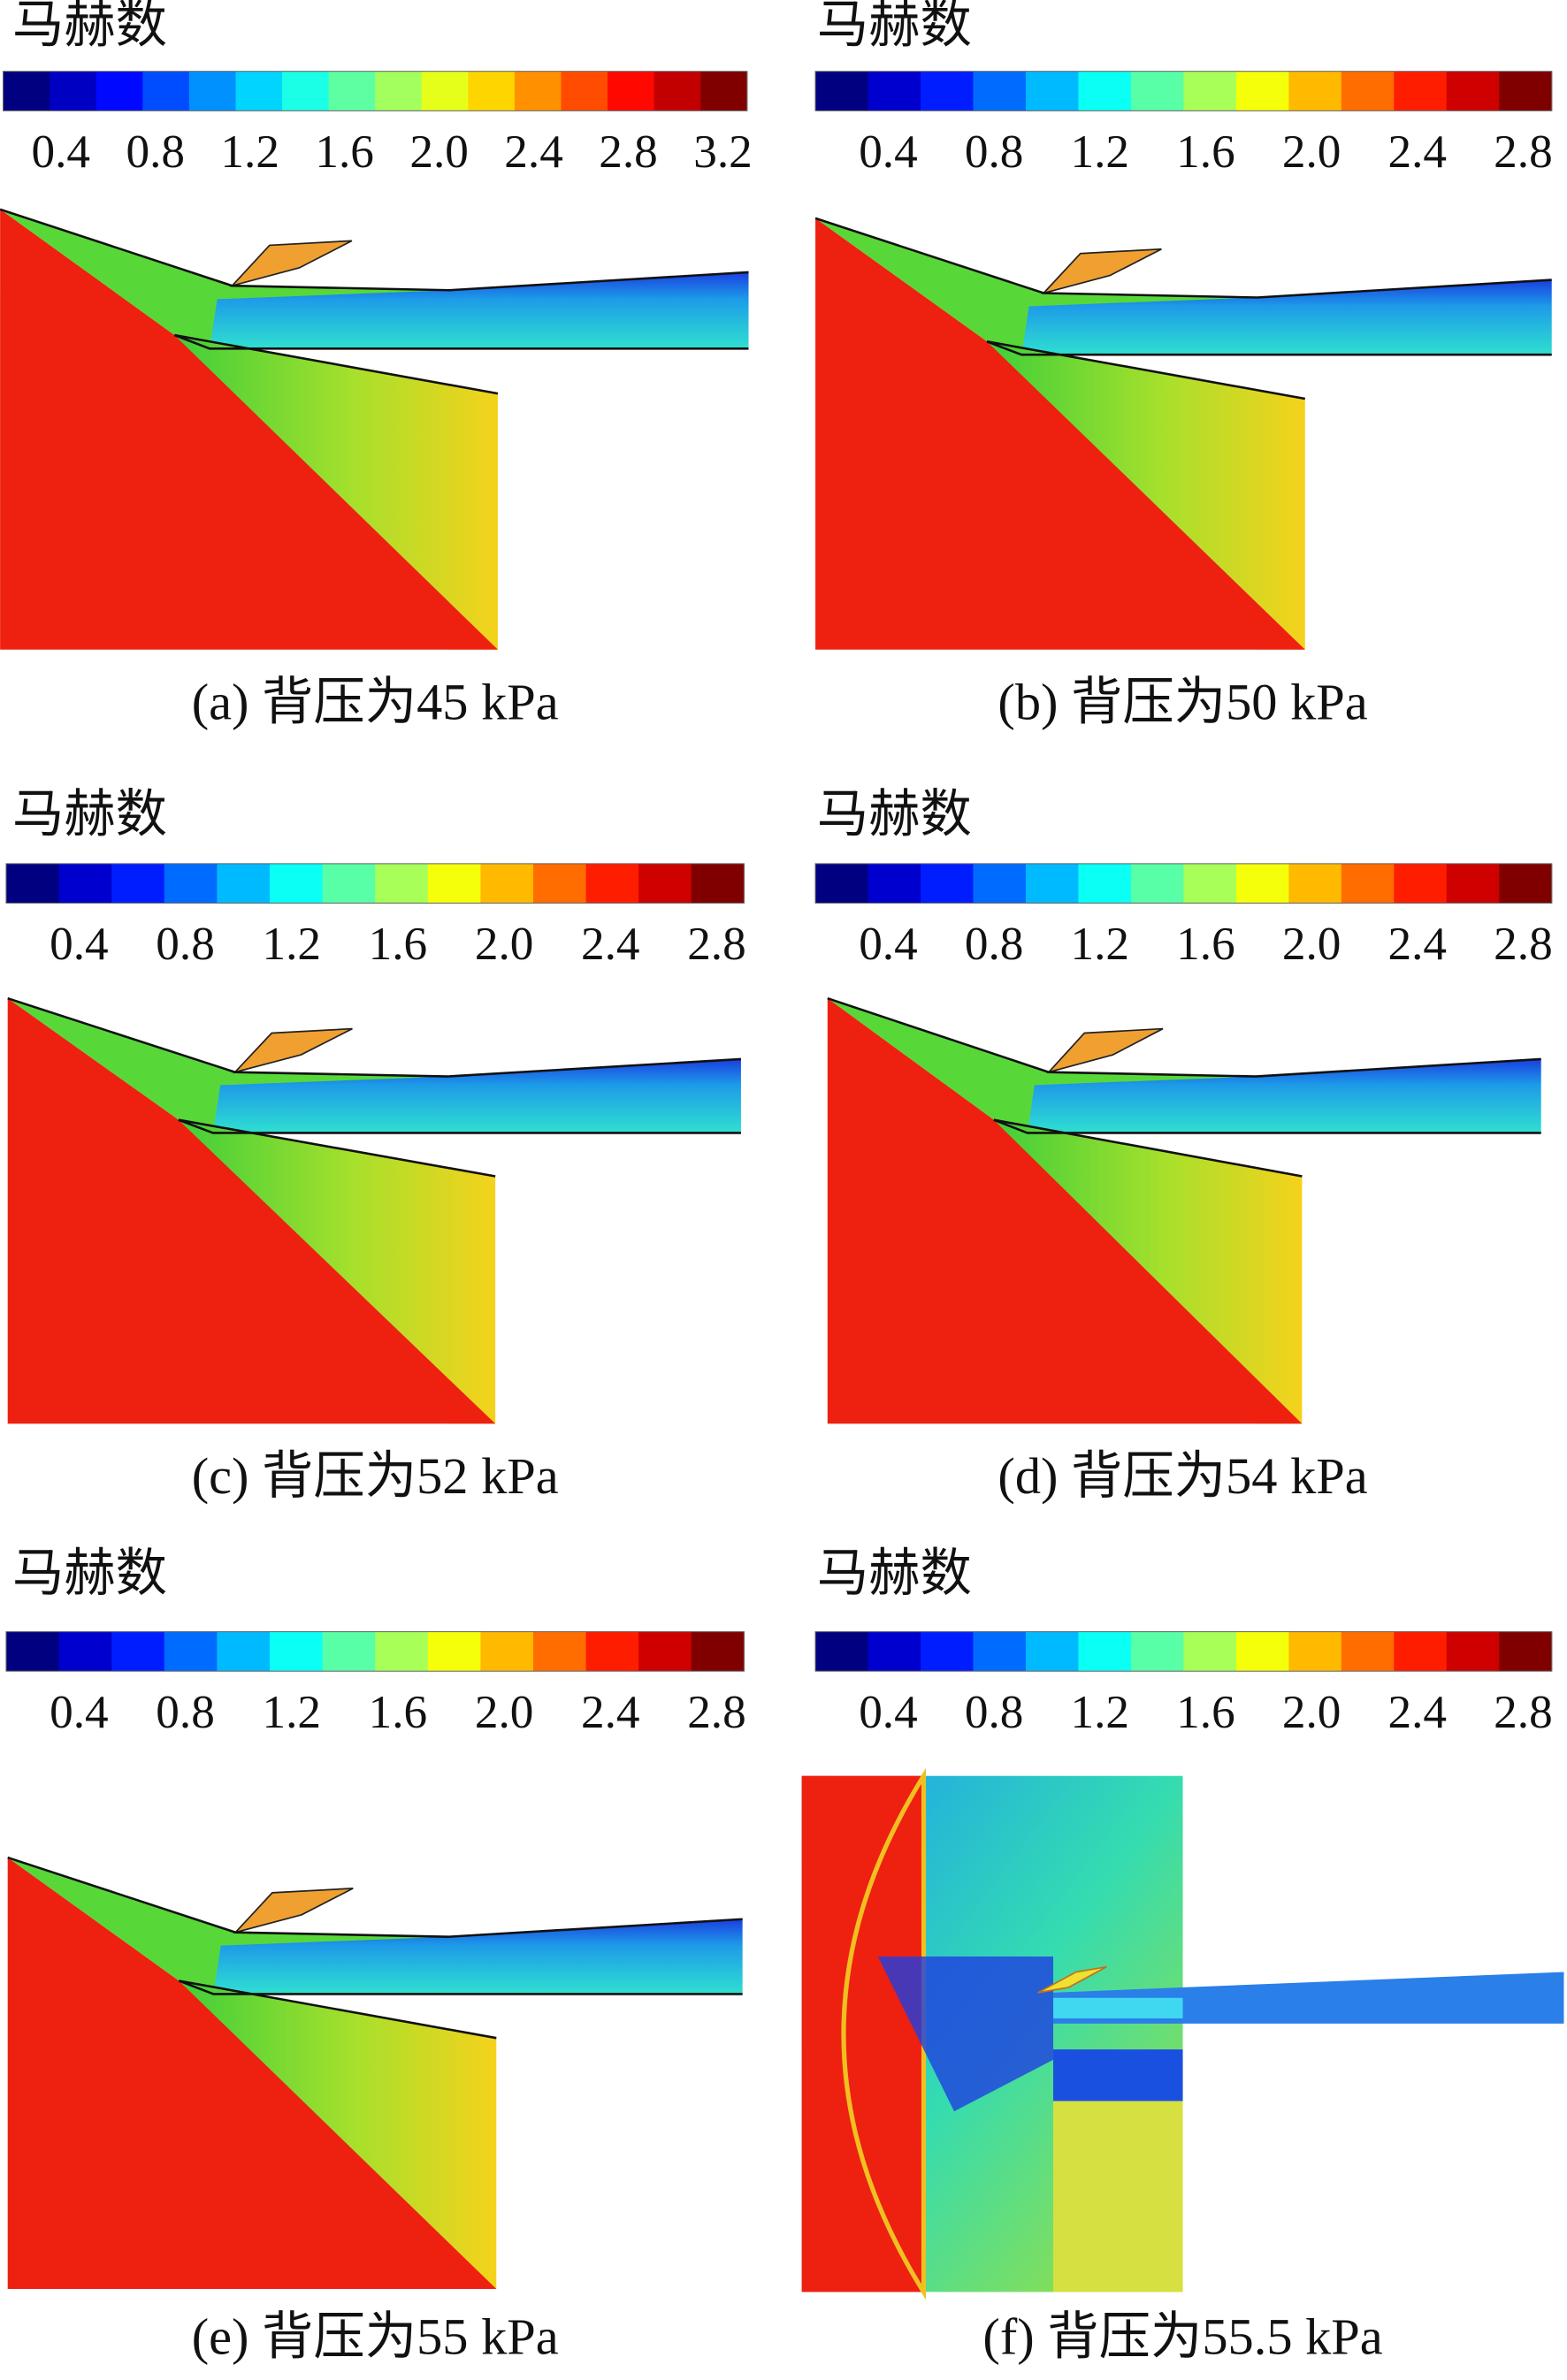  I want to click on lower-flow, so click(1148, 1271).